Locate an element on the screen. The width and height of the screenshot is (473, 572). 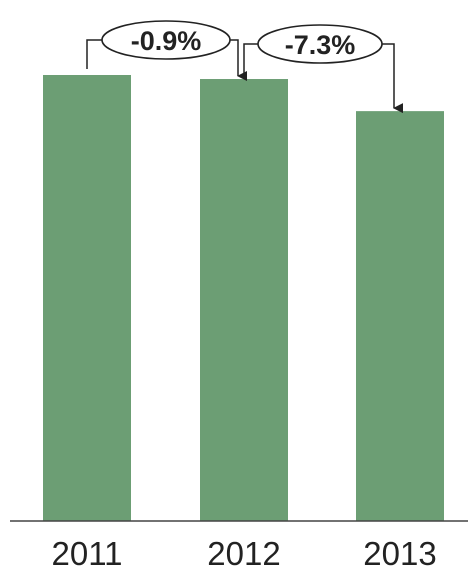
x-axis-ticks: 2011 2012 2013 is located at coordinates (244, 553).